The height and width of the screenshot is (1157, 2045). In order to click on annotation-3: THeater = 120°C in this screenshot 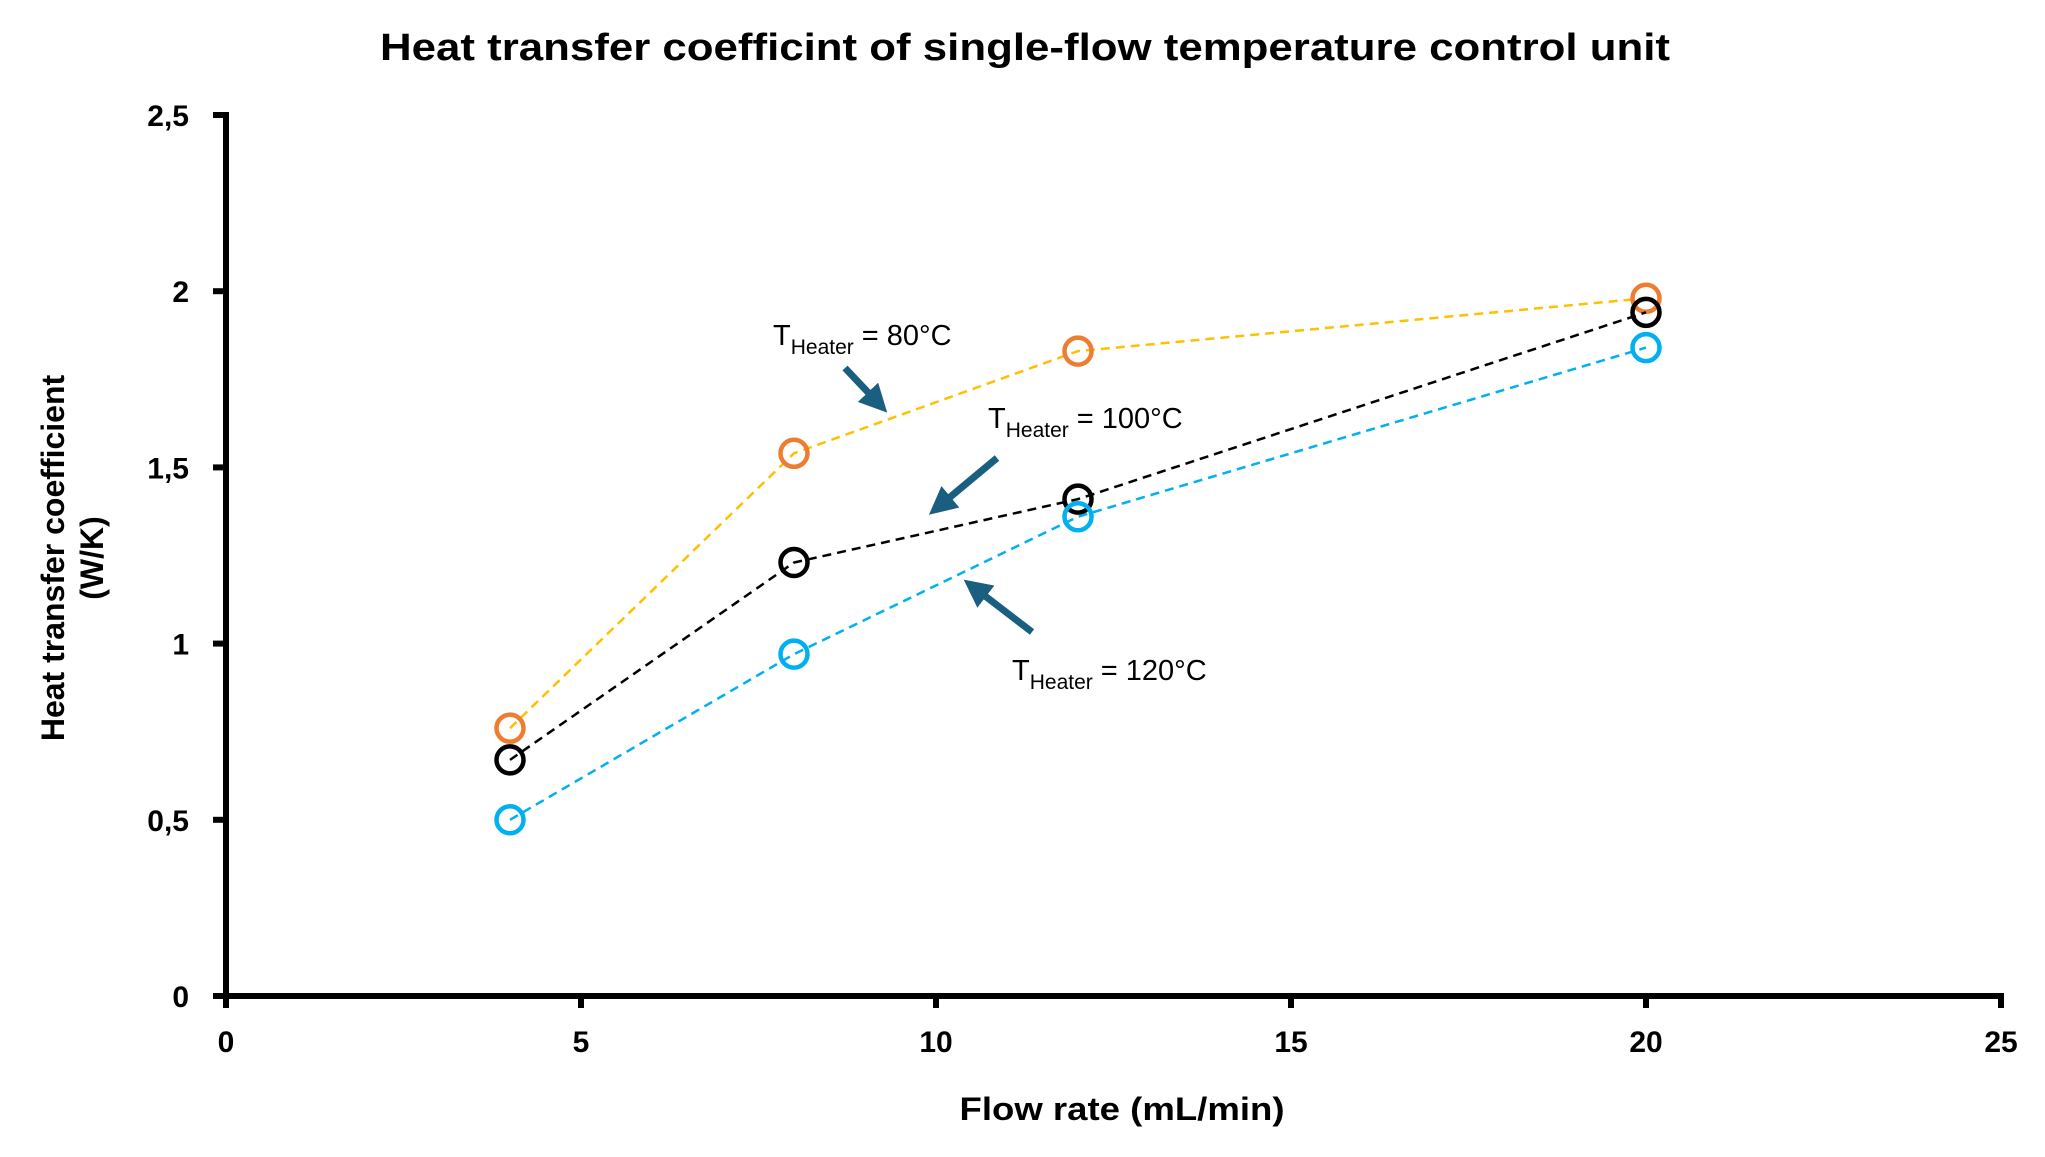, I will do `click(1085, 636)`.